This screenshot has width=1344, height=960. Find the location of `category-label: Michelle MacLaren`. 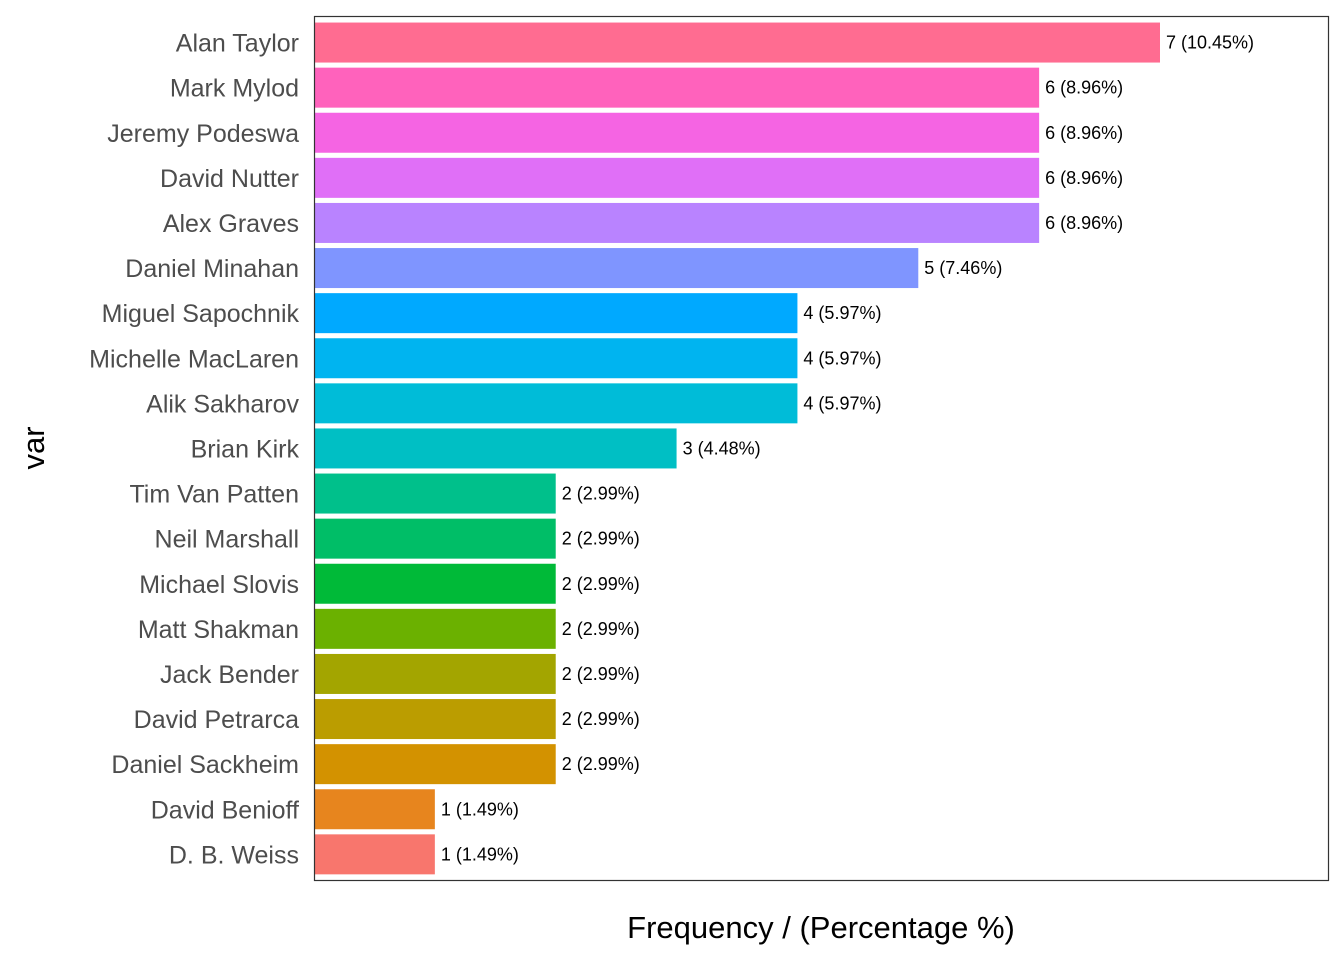

category-label: Michelle MacLaren is located at coordinates (194, 359).